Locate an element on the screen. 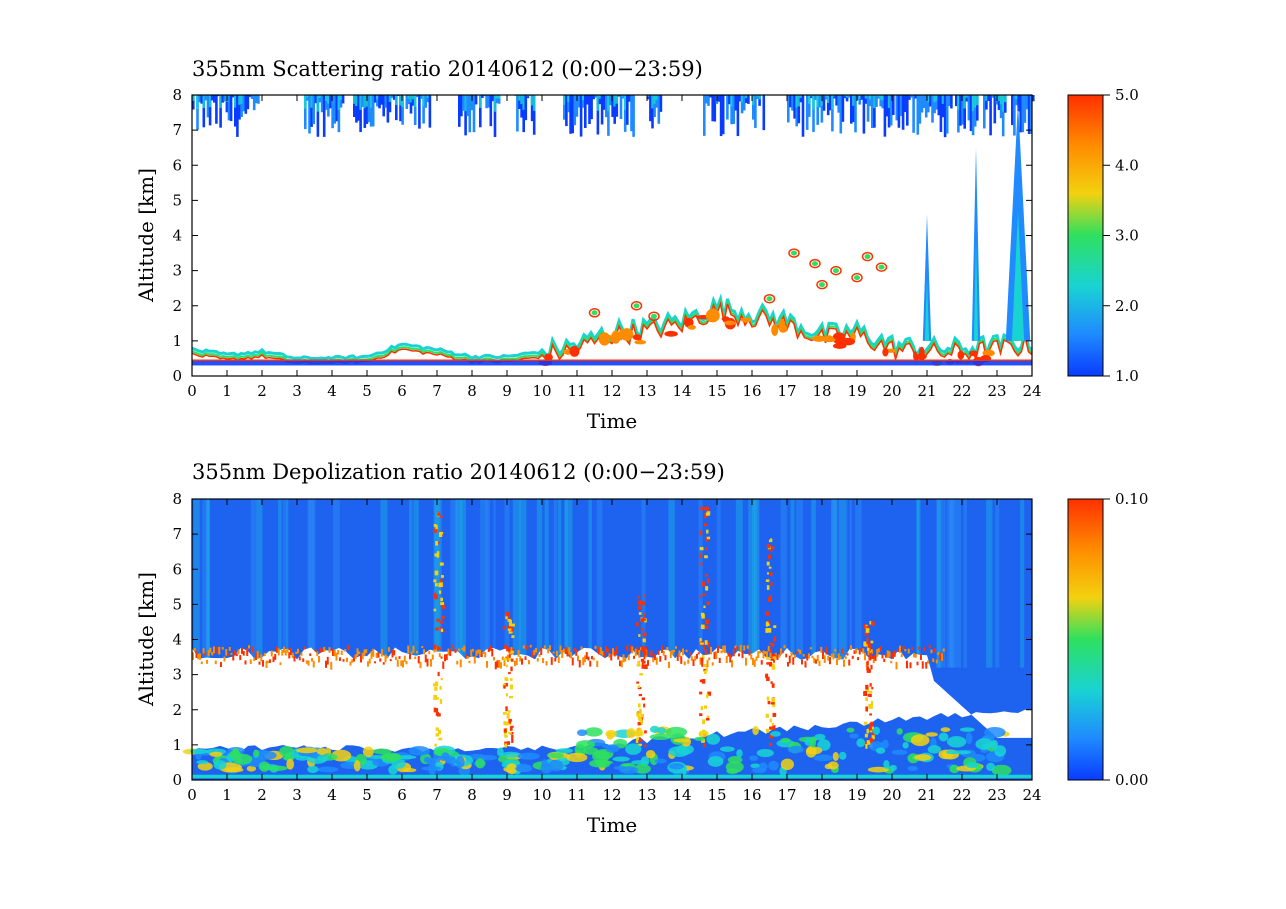 The image size is (1286, 909). x-tick-label: 15 is located at coordinates (716, 795).